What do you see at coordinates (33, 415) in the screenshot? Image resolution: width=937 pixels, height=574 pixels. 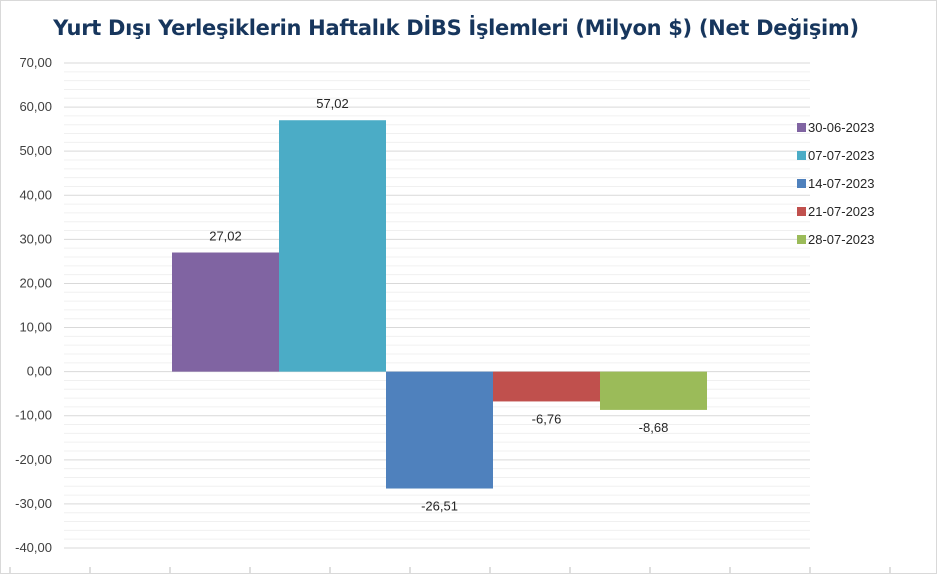 I see `y-tick-label: -10,00` at bounding box center [33, 415].